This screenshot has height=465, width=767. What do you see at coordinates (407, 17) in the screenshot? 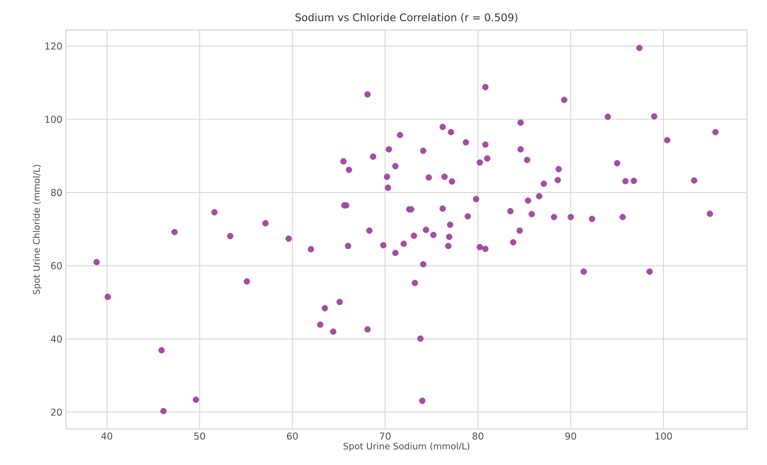
I see `chart-title: Sodium vs Chloride Correlation (r = 0.509)` at bounding box center [407, 17].